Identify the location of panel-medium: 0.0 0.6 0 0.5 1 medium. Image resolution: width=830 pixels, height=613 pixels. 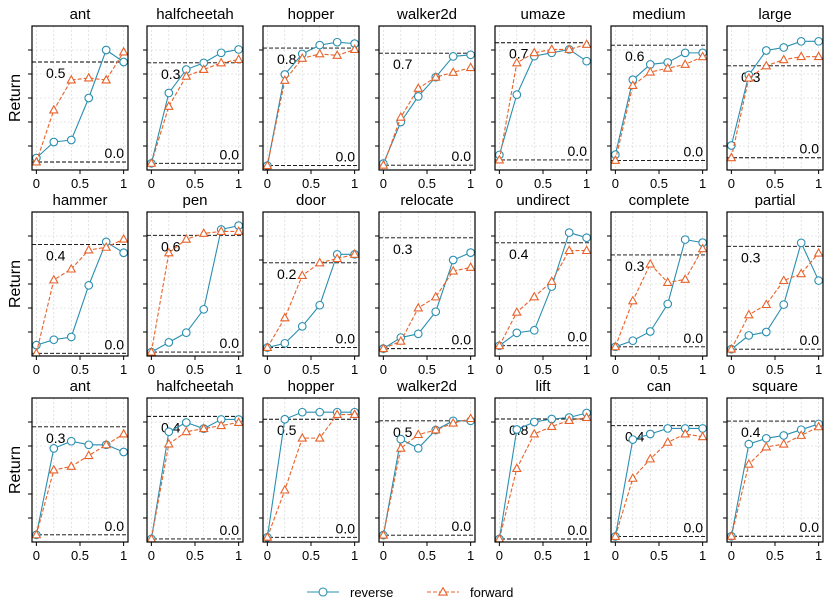
(657, 98).